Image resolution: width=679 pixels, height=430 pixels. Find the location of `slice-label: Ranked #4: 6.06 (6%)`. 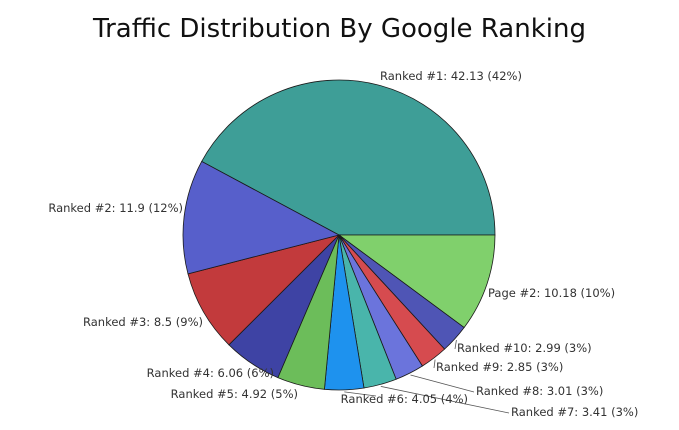

slice-label: Ranked #4: 6.06 (6%) is located at coordinates (210, 373).